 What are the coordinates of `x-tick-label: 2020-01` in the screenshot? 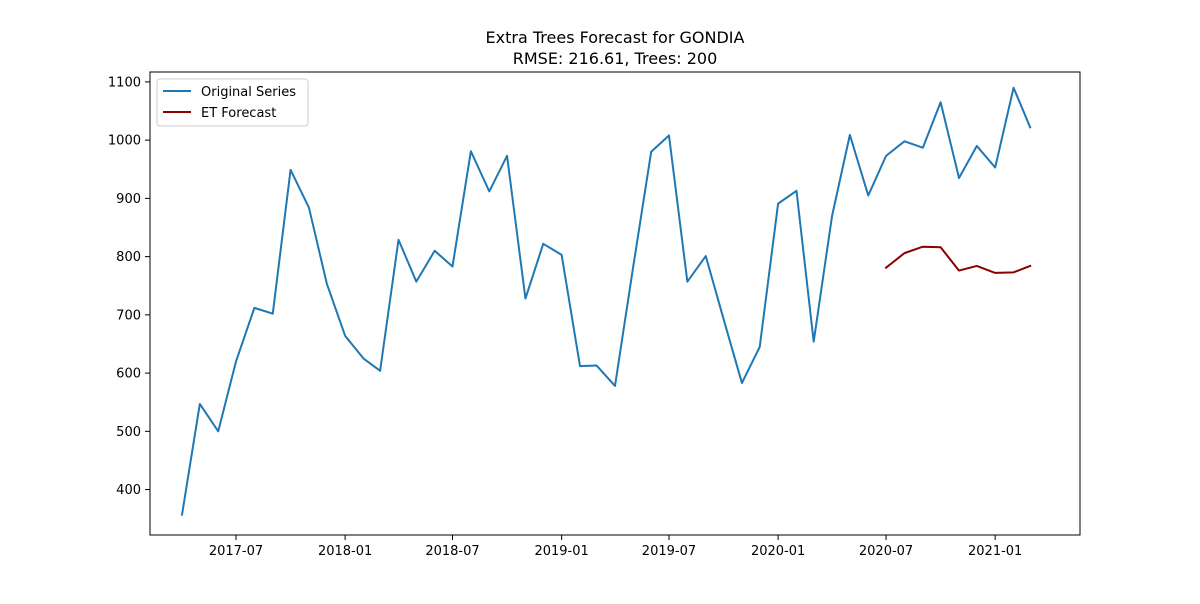 It's located at (778, 551).